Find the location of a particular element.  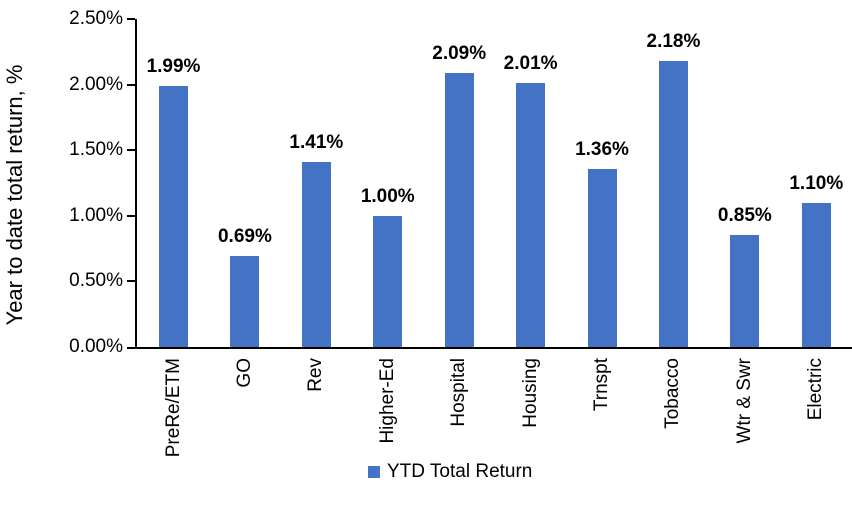

legend: YTD Total Return is located at coordinates (450, 472).